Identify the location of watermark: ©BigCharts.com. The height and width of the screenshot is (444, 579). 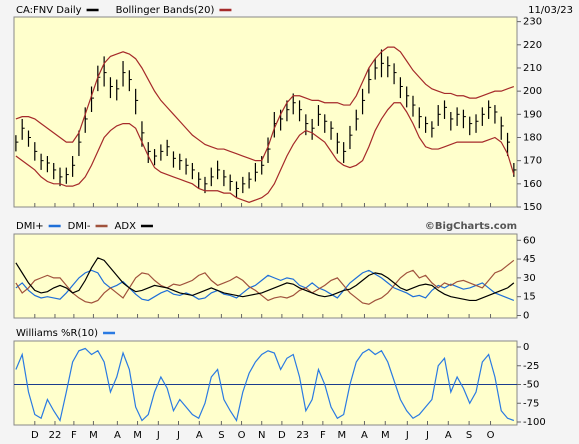
(471, 226).